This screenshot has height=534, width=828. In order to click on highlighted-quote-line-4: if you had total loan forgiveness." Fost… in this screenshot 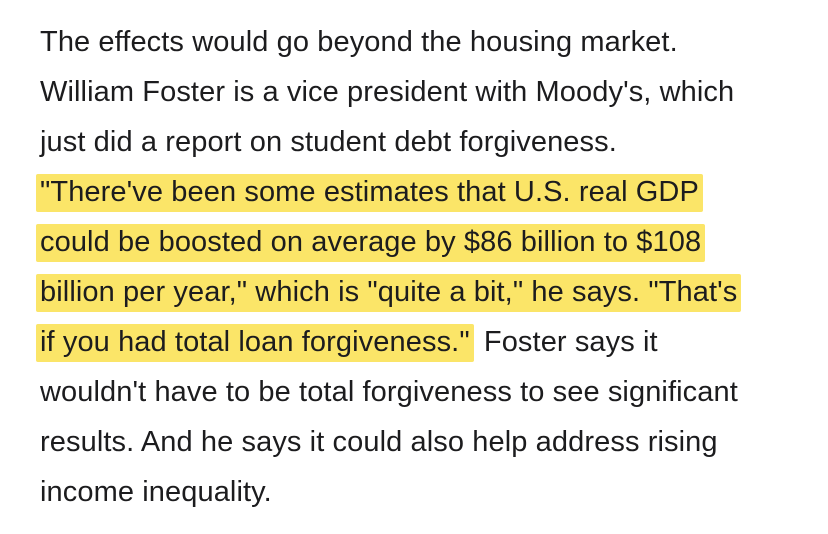, I will do `click(347, 342)`.